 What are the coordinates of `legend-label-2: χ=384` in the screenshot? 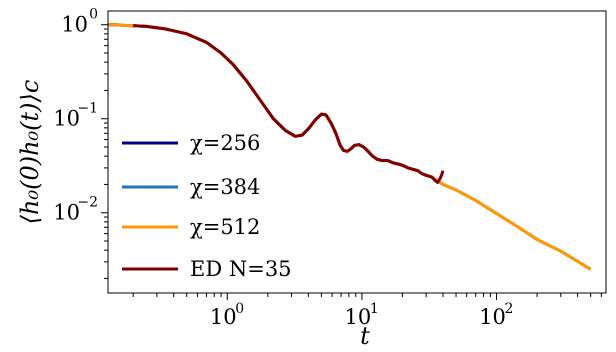 It's located at (225, 187).